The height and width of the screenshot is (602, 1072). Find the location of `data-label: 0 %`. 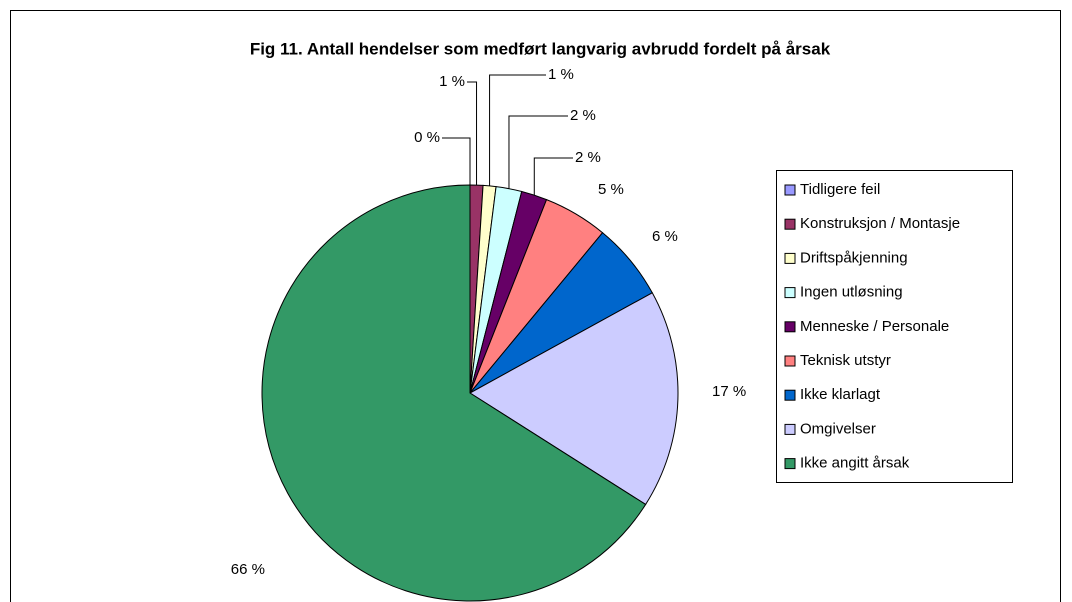

data-label: 0 % is located at coordinates (427, 137).